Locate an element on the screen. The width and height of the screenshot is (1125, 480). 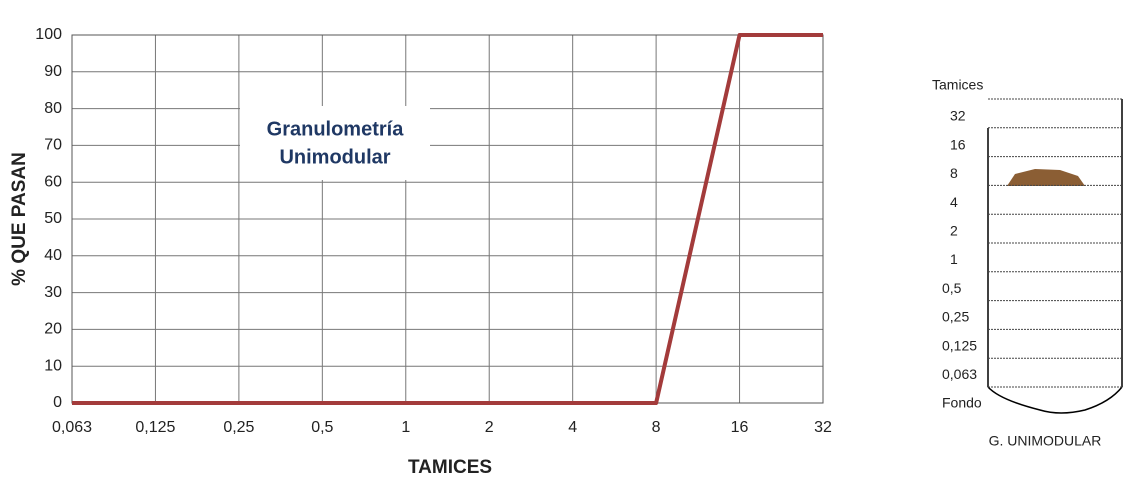
y-tick-label: 10 is located at coordinates (53, 365).